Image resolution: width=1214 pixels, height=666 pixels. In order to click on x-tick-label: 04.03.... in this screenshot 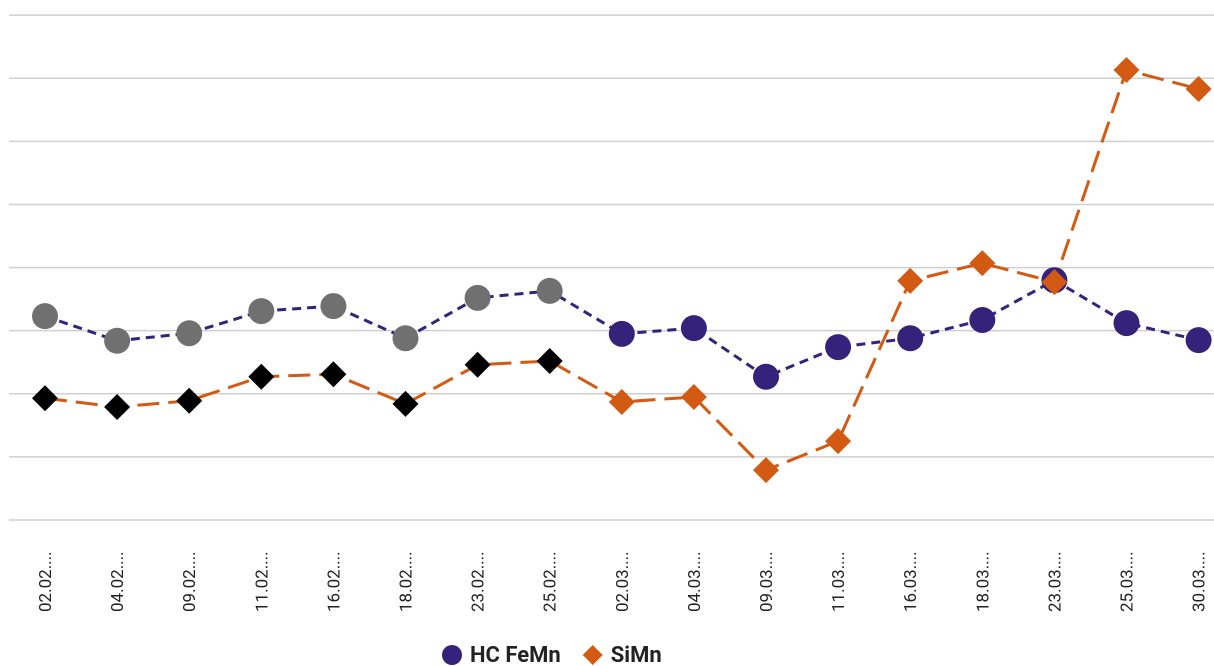, I will do `click(695, 581)`.